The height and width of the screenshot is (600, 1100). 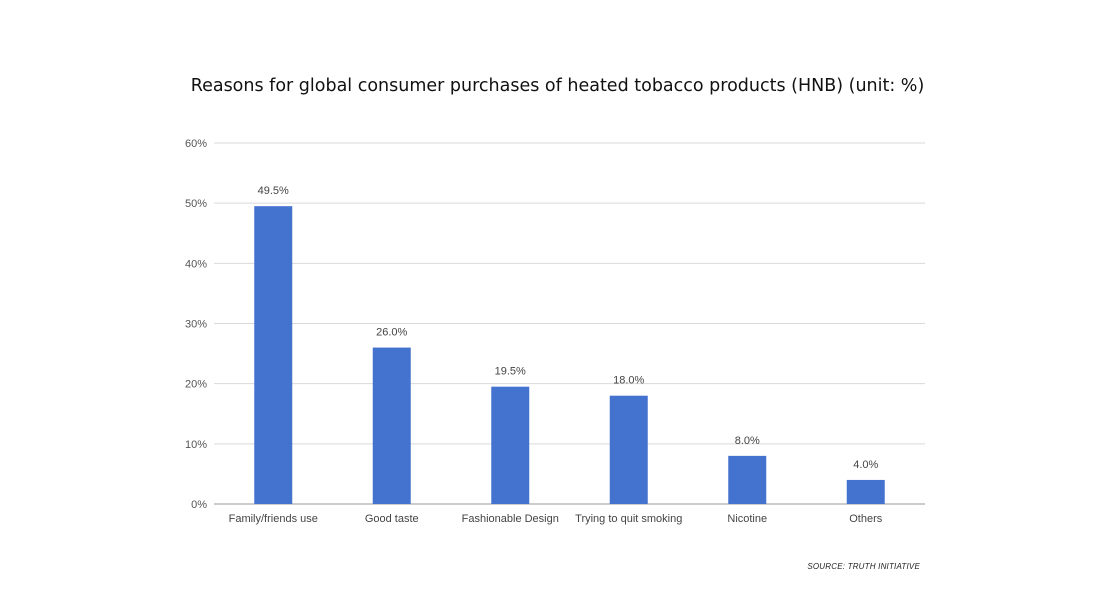 I want to click on data-label: 8.0%, so click(x=747, y=441).